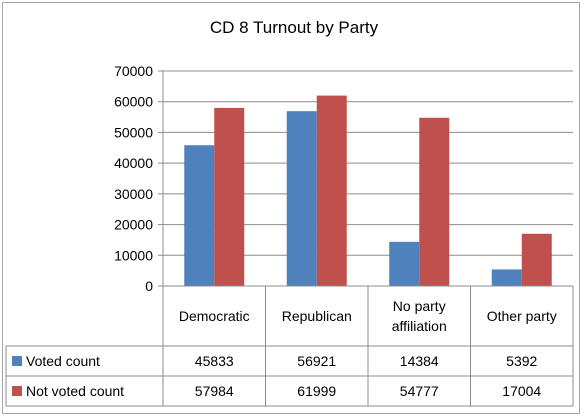  Describe the element at coordinates (149, 286) in the screenshot. I see `y-tick-label: 0` at that location.